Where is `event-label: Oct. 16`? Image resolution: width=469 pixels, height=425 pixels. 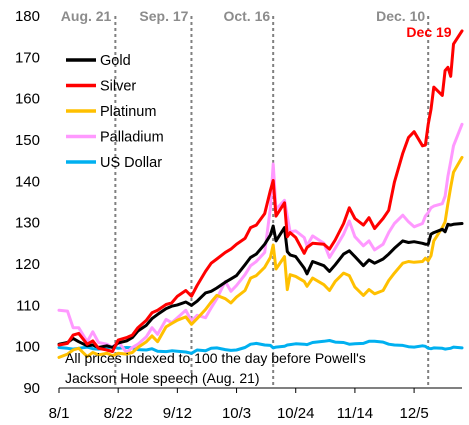 event-label: Oct. 16 is located at coordinates (246, 16).